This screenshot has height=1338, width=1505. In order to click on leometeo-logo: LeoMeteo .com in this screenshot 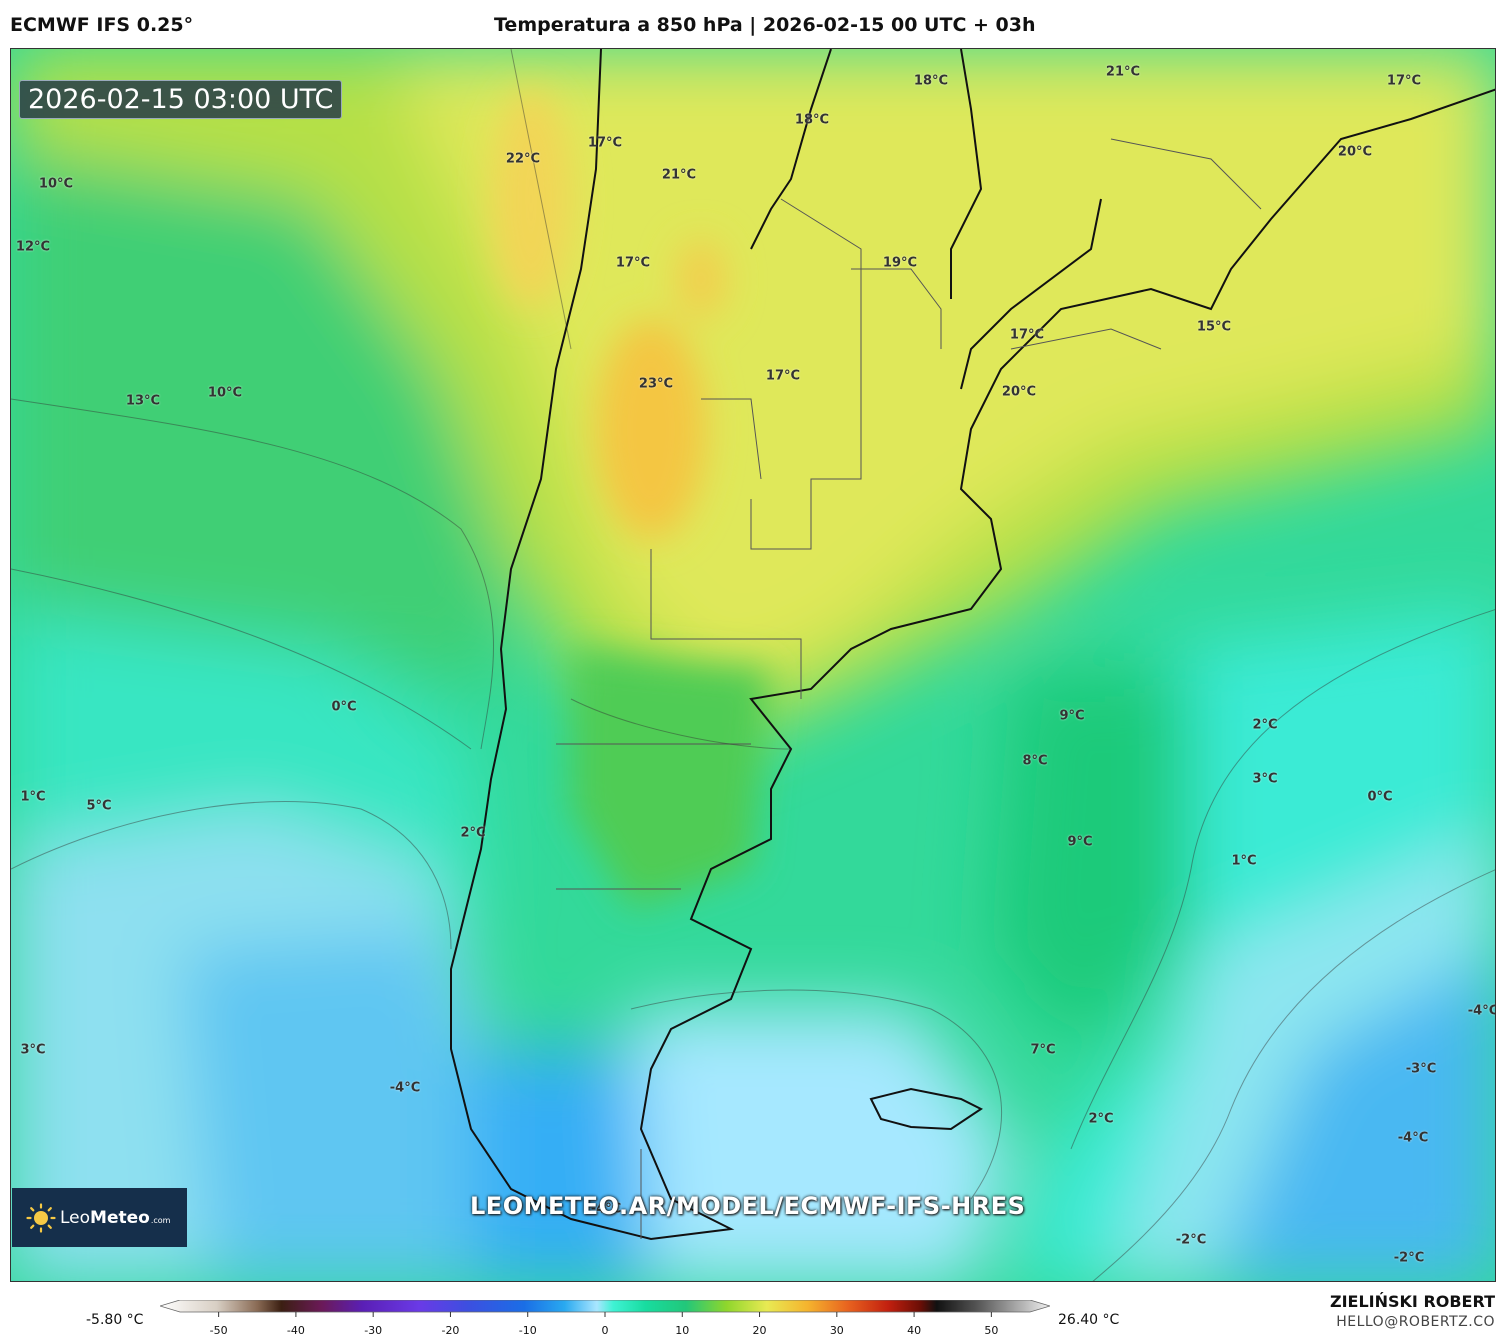, I will do `click(99, 1217)`.